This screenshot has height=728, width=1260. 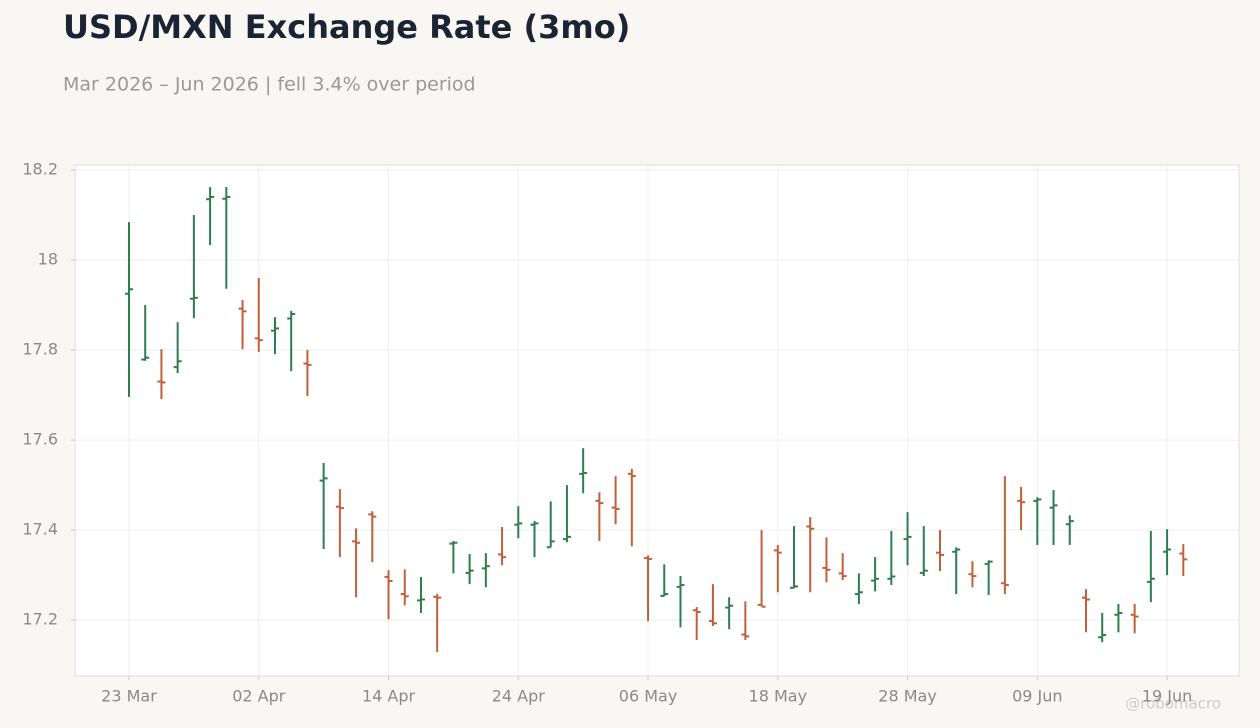 What do you see at coordinates (40, 349) in the screenshot?
I see `y-tick-label: 17.8` at bounding box center [40, 349].